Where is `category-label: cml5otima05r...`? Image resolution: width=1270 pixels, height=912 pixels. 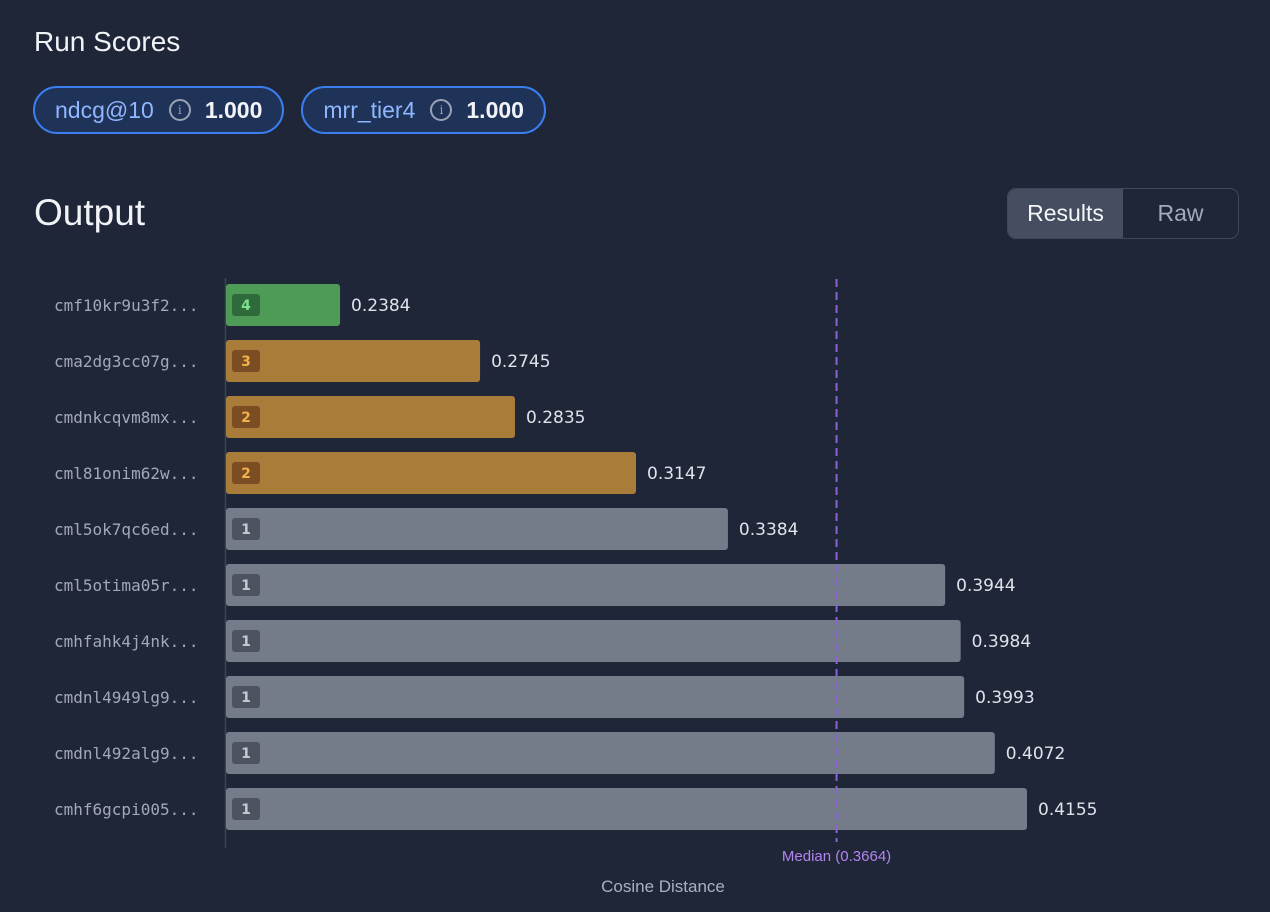
category-label: cml5otima05r... is located at coordinates (126, 585).